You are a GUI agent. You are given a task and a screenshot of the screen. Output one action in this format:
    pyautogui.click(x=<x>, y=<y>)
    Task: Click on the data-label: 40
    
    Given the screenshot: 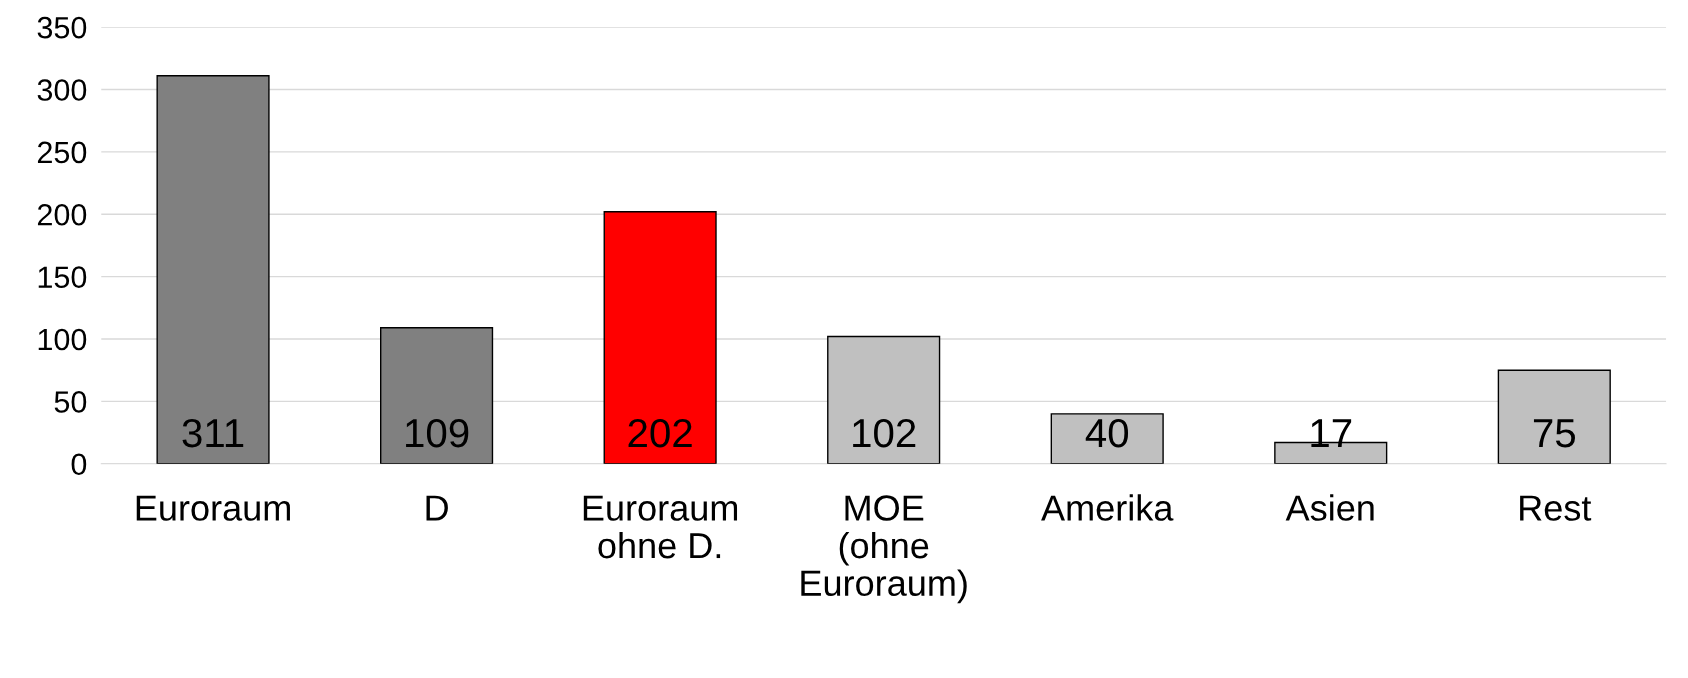 What is the action you would take?
    pyautogui.click(x=1107, y=433)
    